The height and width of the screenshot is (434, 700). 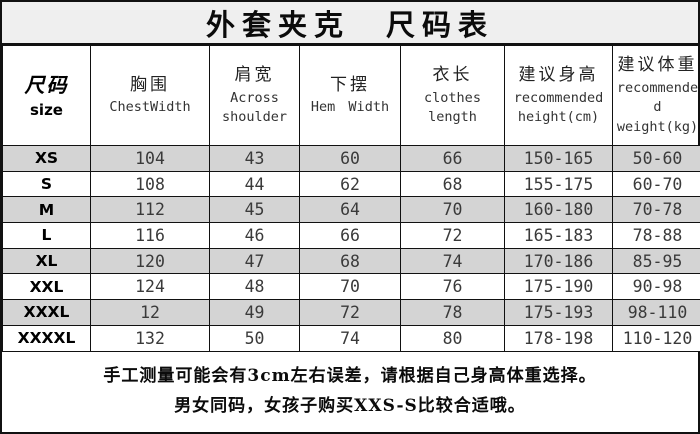 What do you see at coordinates (46, 261) in the screenshot?
I see `row-label: XL` at bounding box center [46, 261].